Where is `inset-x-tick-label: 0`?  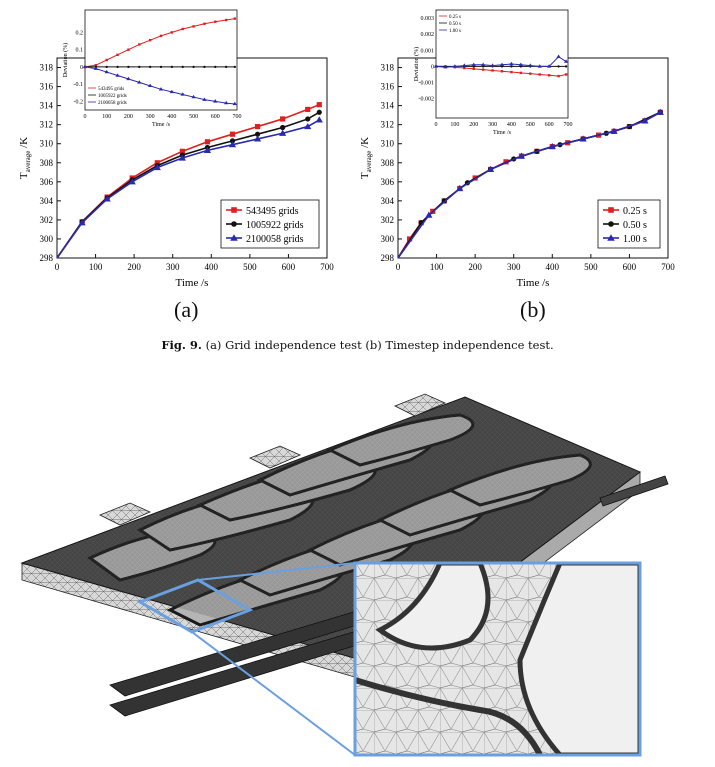 inset-x-tick-label: 0 is located at coordinates (436, 125).